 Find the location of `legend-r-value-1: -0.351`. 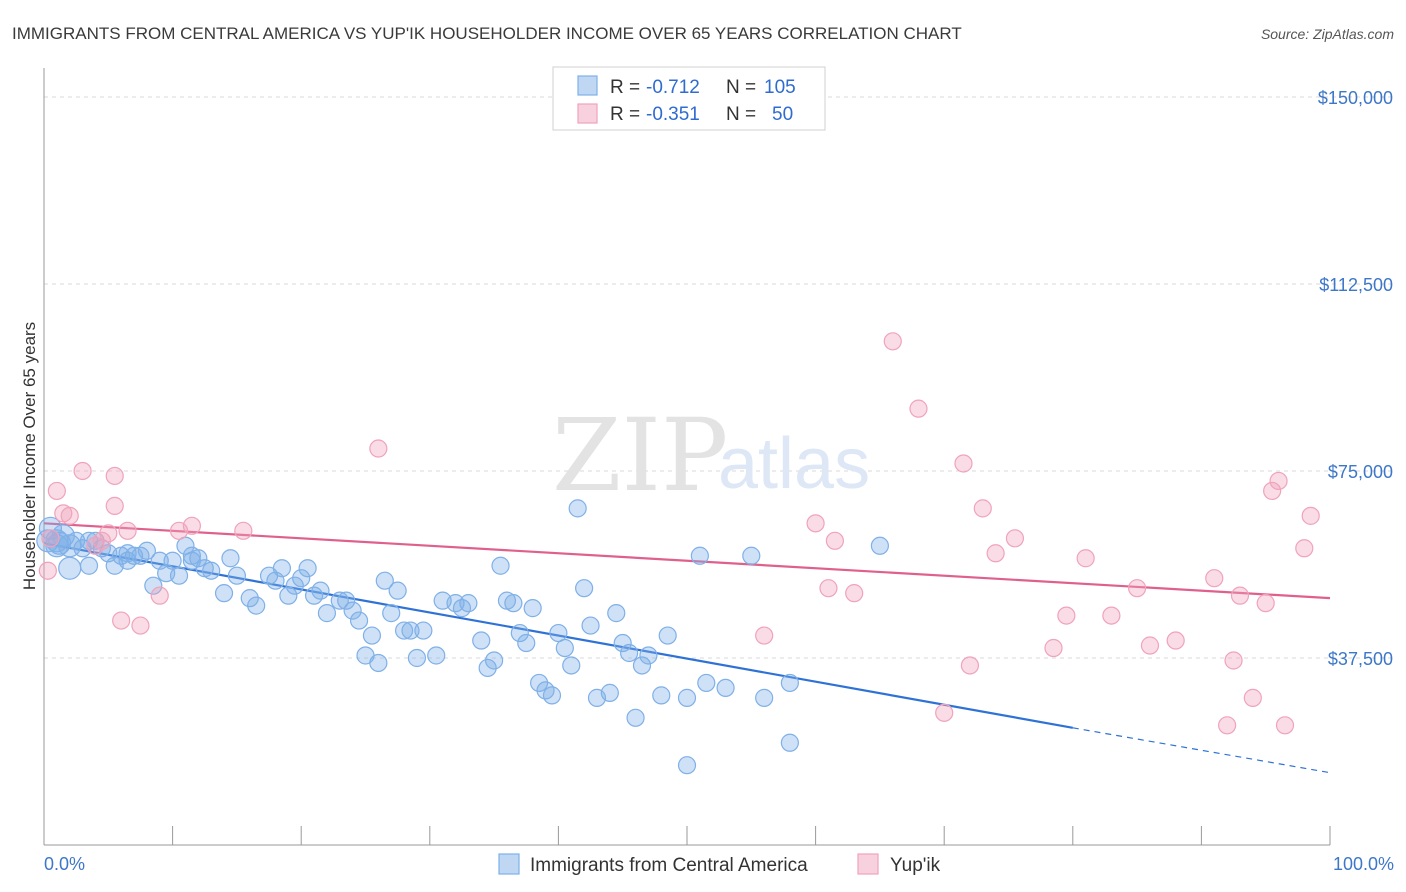

legend-r-value-1: -0.351 is located at coordinates (673, 114).